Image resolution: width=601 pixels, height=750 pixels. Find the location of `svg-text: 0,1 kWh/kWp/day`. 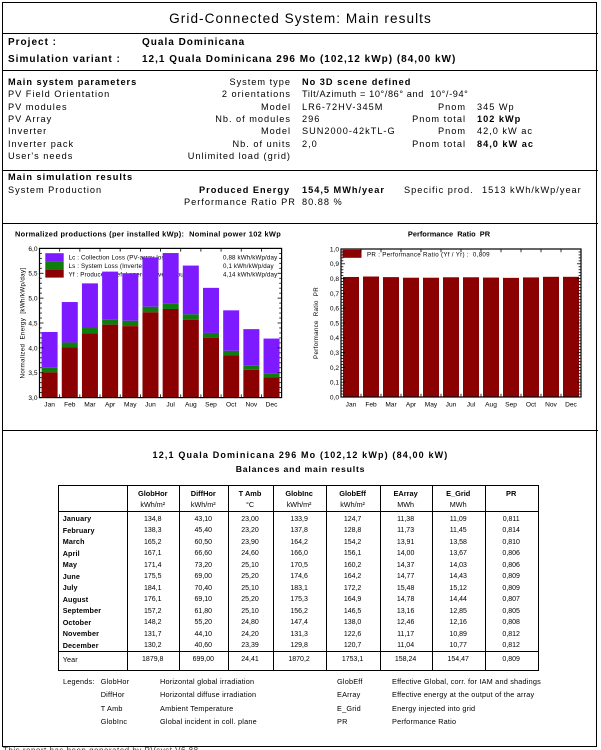

svg-text: 0,1 kWh/kWp/day is located at coordinates (248, 266).